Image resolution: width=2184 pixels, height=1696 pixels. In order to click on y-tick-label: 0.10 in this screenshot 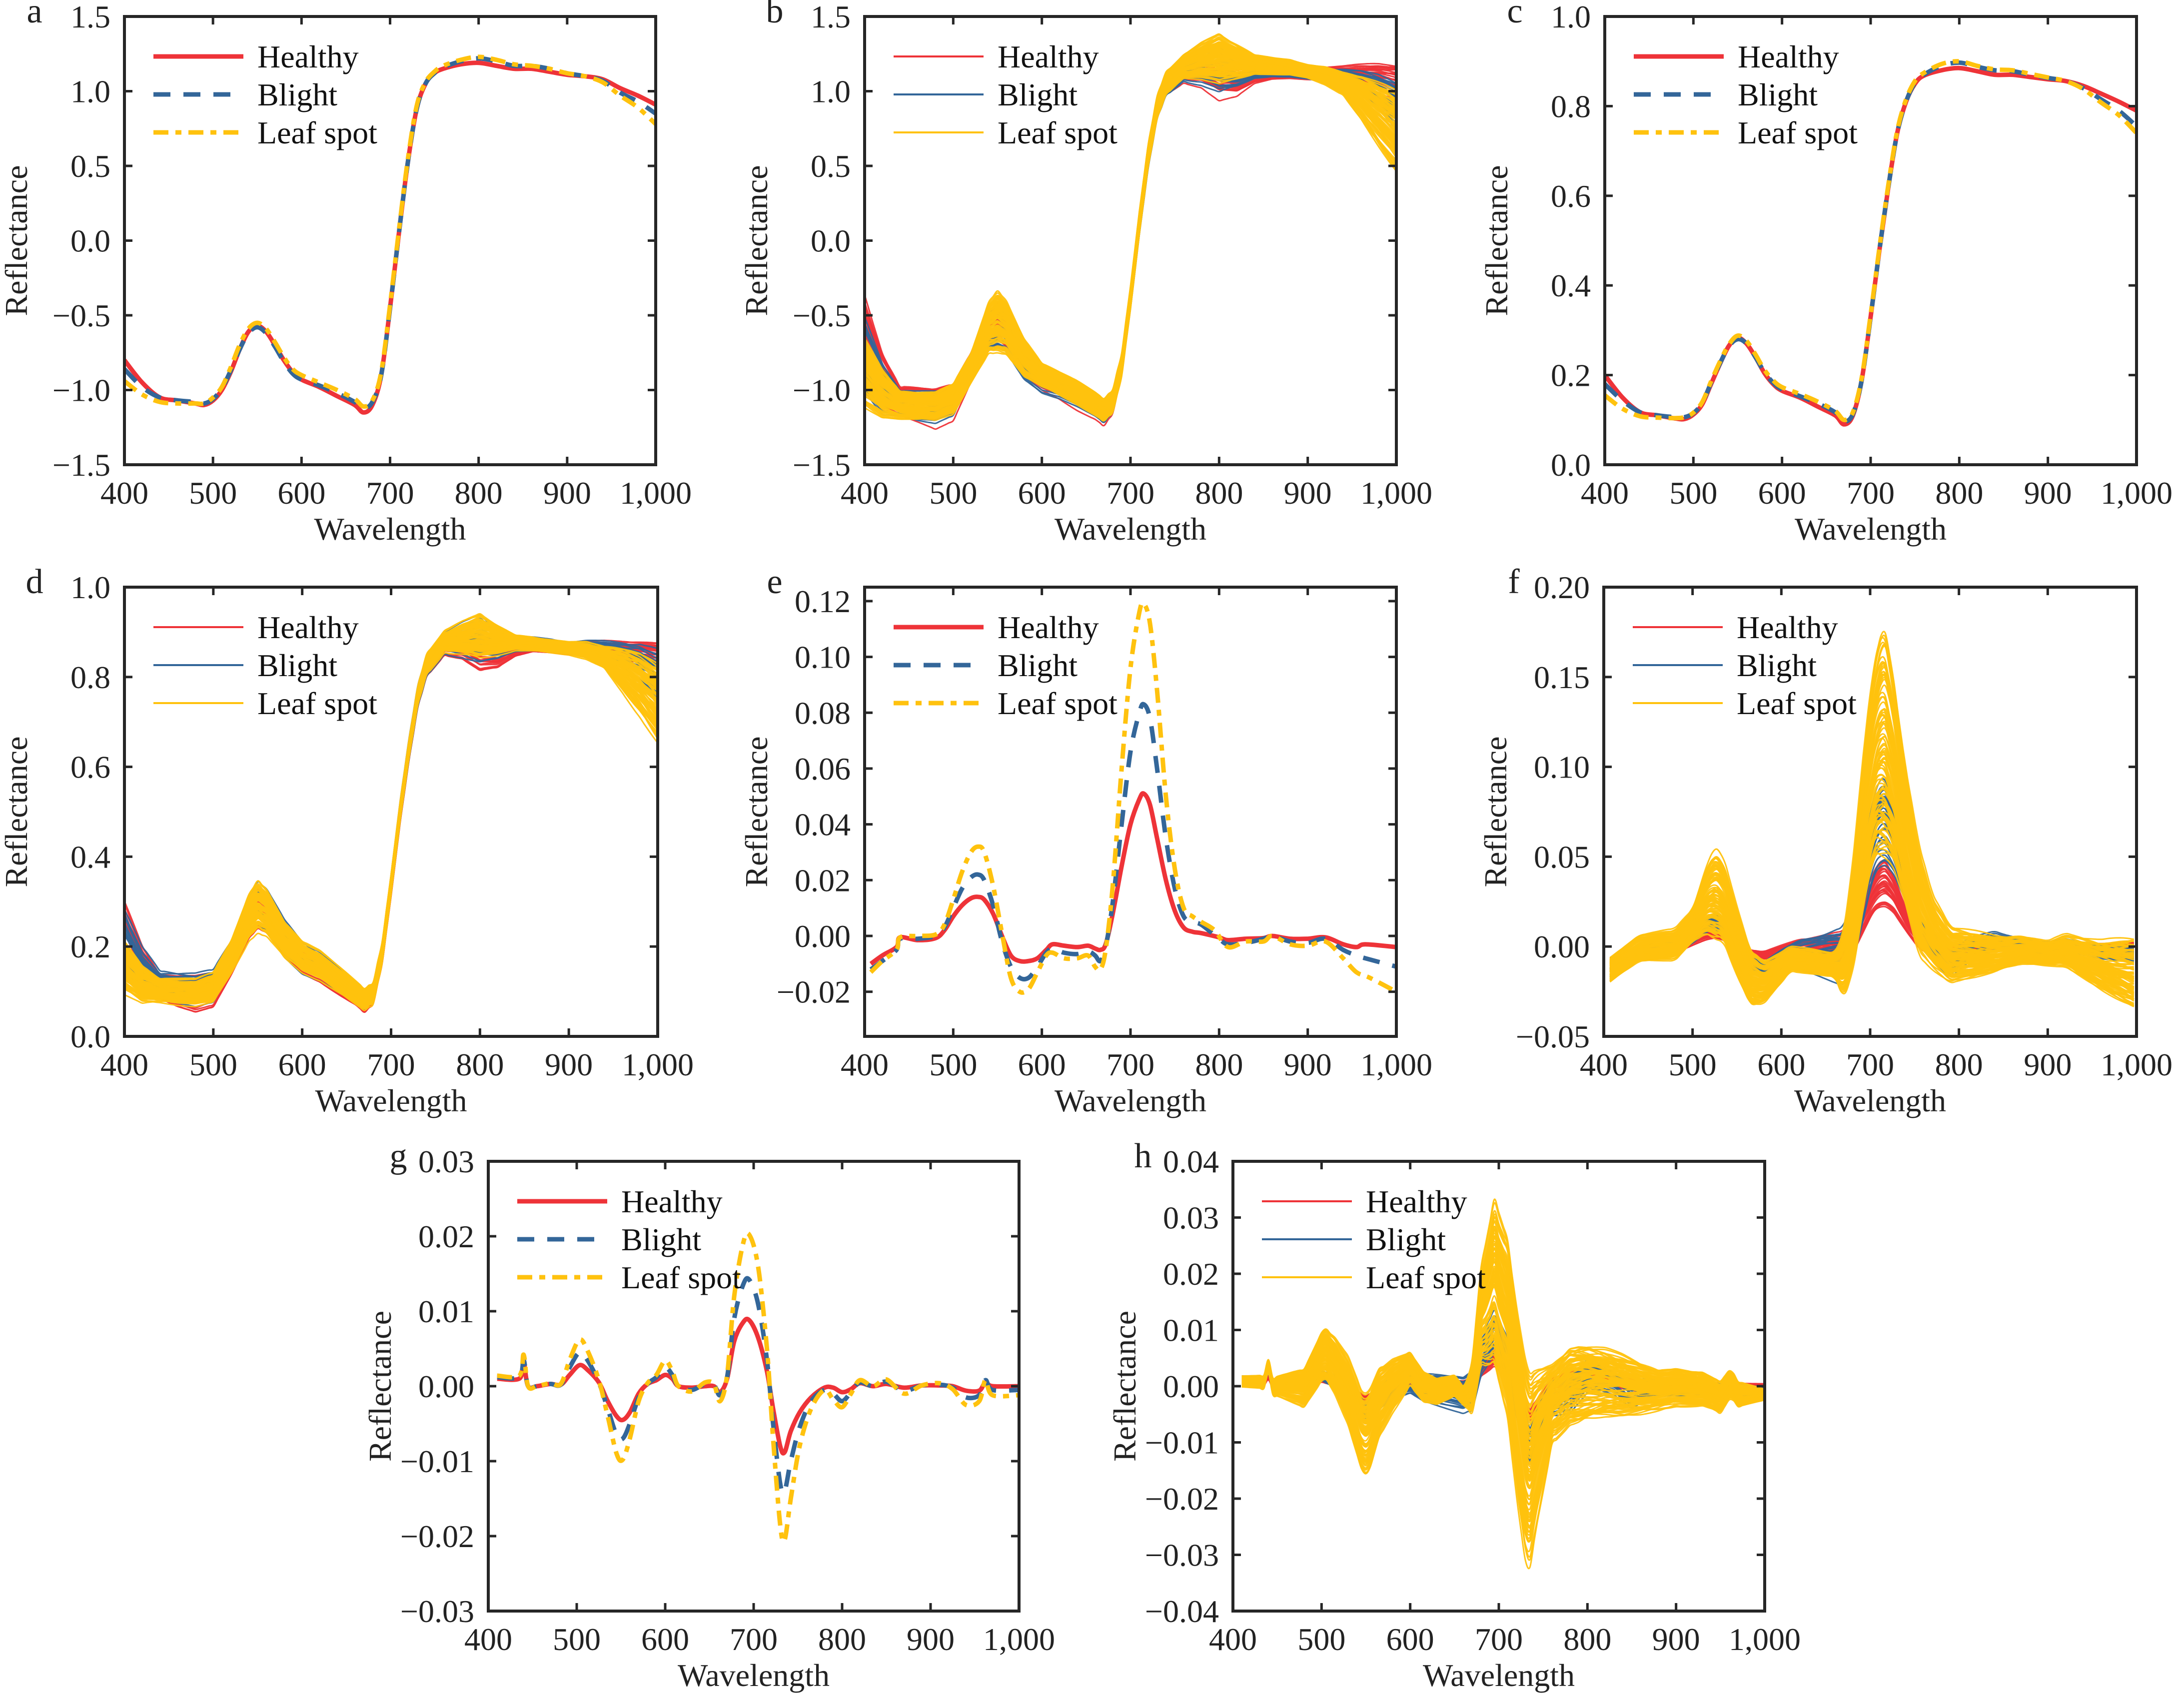, I will do `click(1562, 767)`.